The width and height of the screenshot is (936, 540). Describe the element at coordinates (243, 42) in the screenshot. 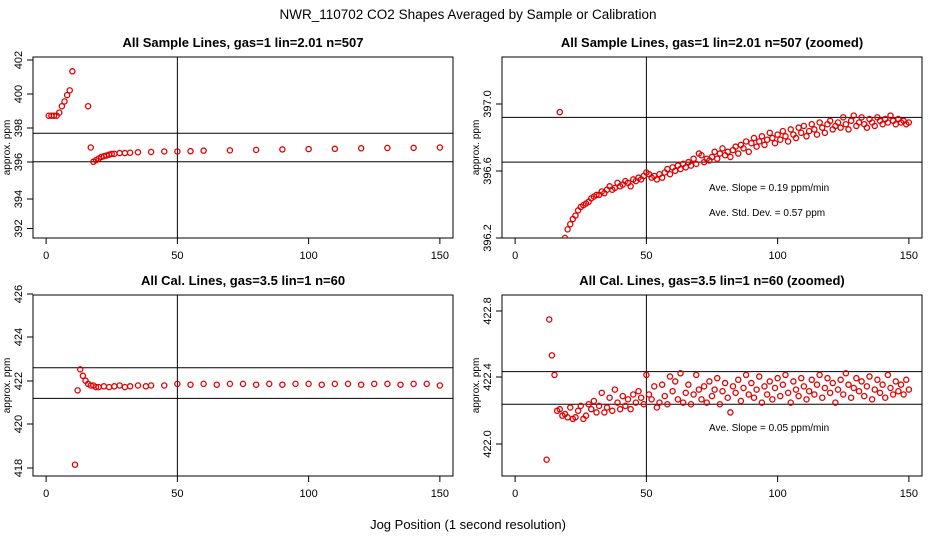

I see `panel-title: All Sample Lines, gas=1 lin=2.01 n=507` at that location.